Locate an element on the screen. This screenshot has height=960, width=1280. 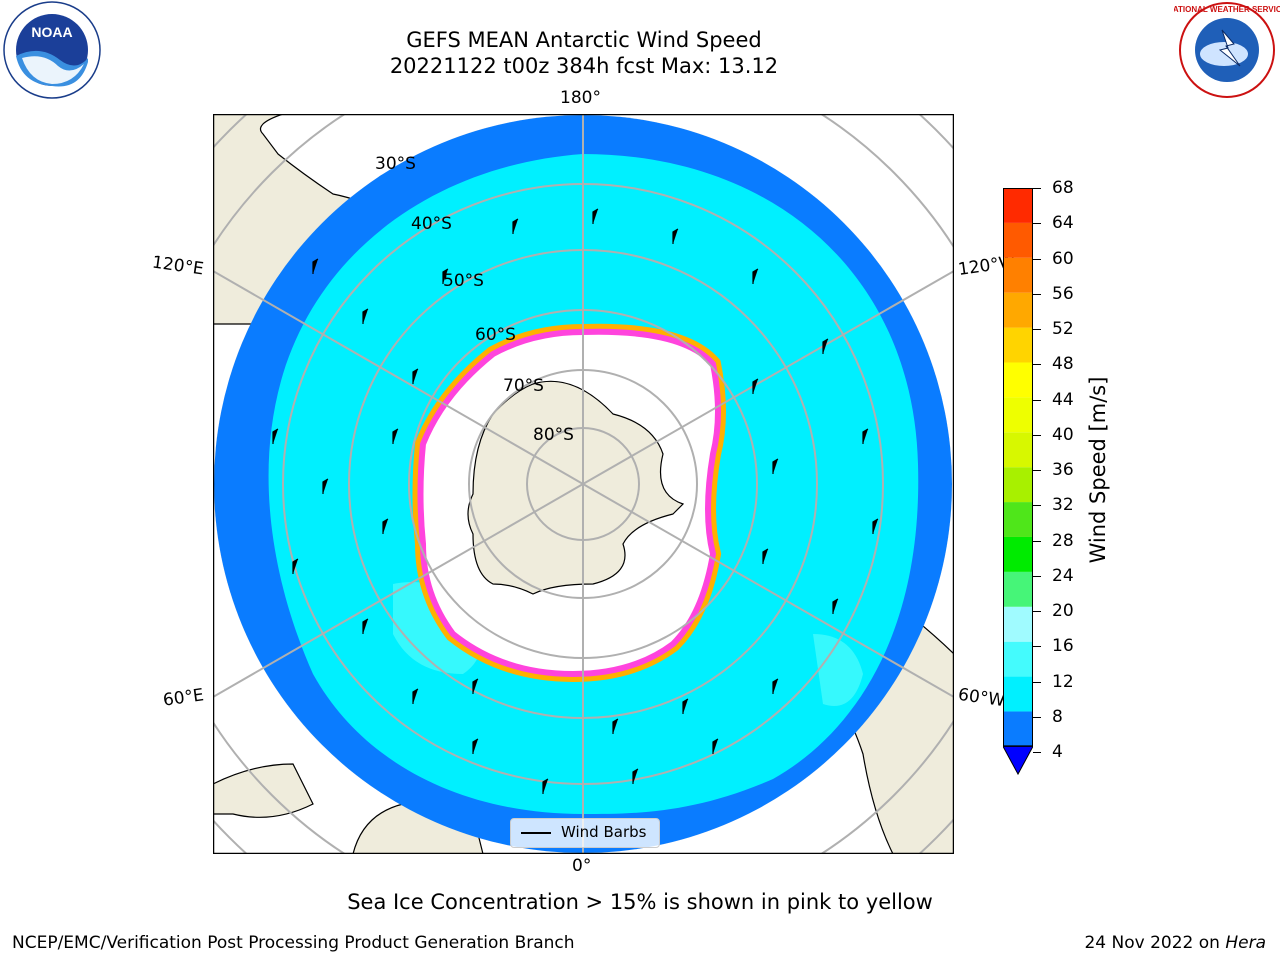
chart-subtitle: 20221122 t00z 384h fcst Max: 13.12 is located at coordinates (584, 66).